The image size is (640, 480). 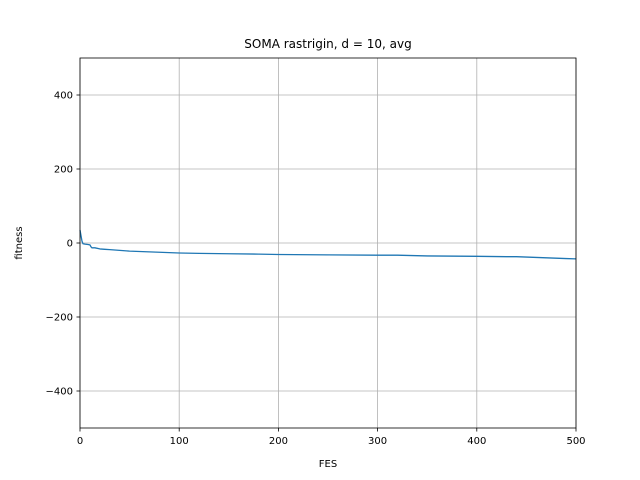 What do you see at coordinates (328, 464) in the screenshot?
I see `x-axis-label: FES` at bounding box center [328, 464].